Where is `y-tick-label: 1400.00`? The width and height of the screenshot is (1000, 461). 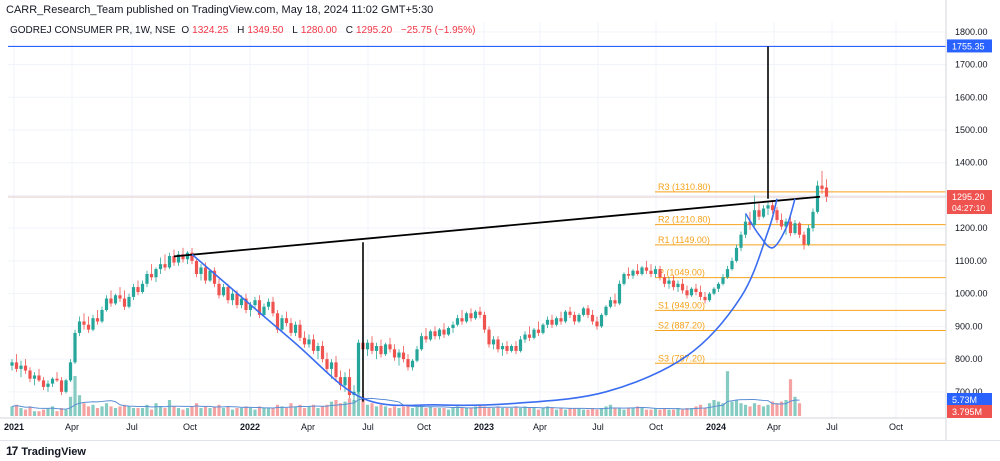 y-tick-label: 1400.00 is located at coordinates (971, 163).